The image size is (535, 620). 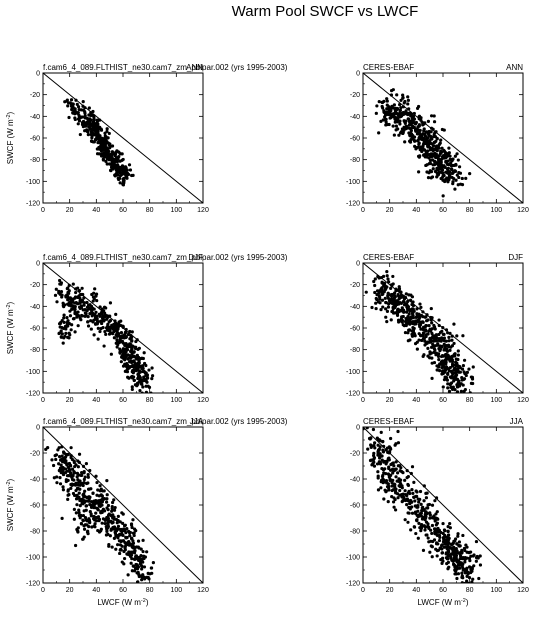 What do you see at coordinates (38, 74) in the screenshot?
I see `y-tick-label: 0` at bounding box center [38, 74].